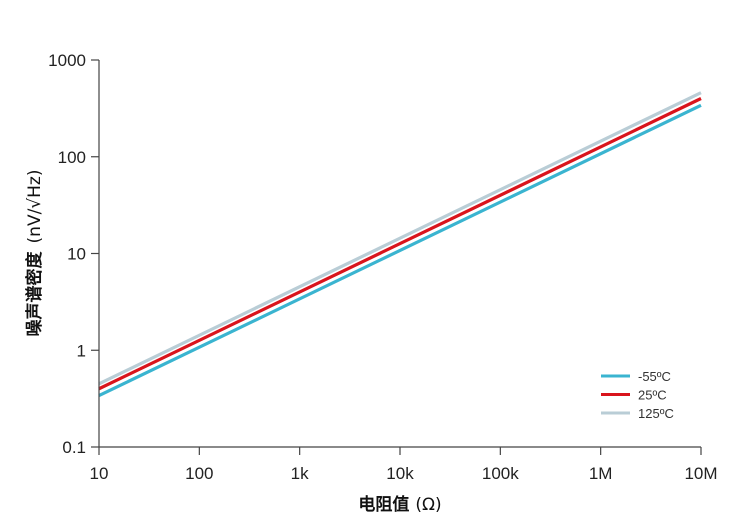 This screenshot has width=734, height=531. What do you see at coordinates (656, 413) in the screenshot?
I see `legend-label: 125ºC` at bounding box center [656, 413].